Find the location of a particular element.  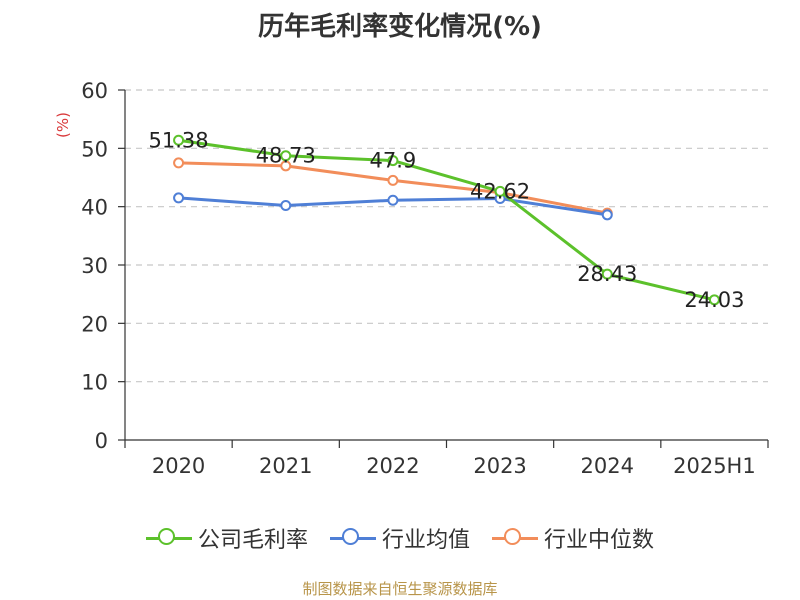

x-tick-label: 2025H1 is located at coordinates (714, 466).